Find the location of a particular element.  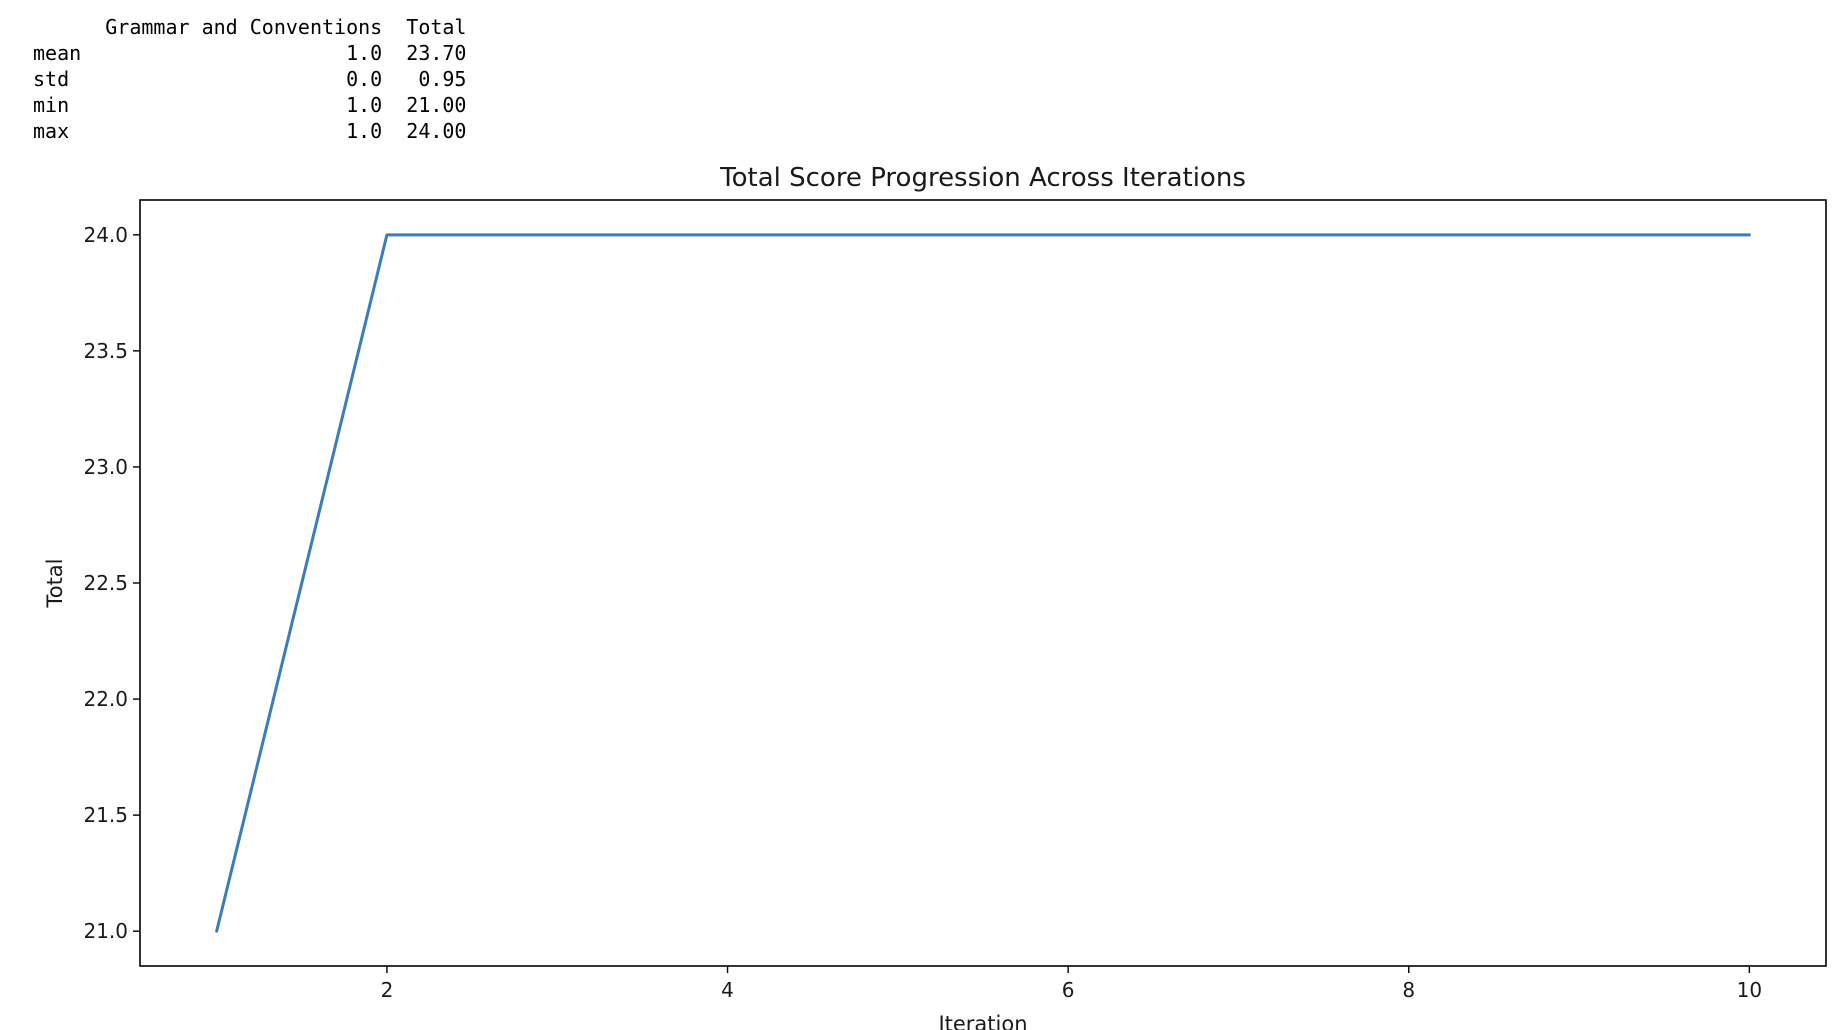

y-tick-label: 22.0 is located at coordinates (105, 699).